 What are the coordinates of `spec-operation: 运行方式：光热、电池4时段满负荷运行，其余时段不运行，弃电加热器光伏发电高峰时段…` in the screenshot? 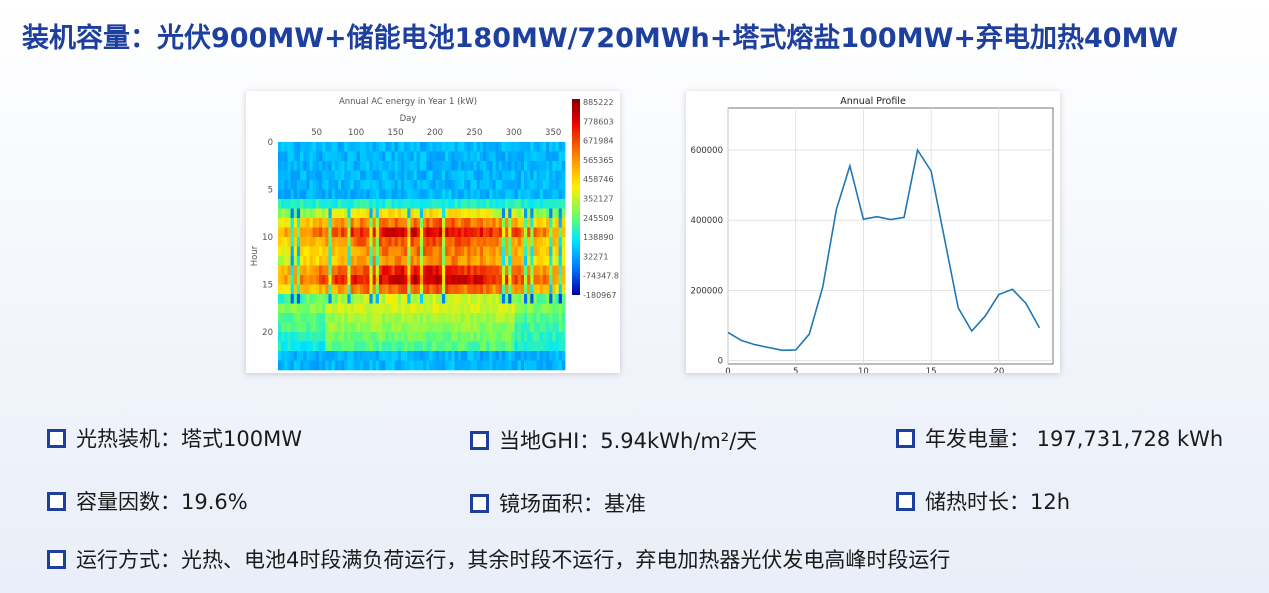 It's located at (498, 559).